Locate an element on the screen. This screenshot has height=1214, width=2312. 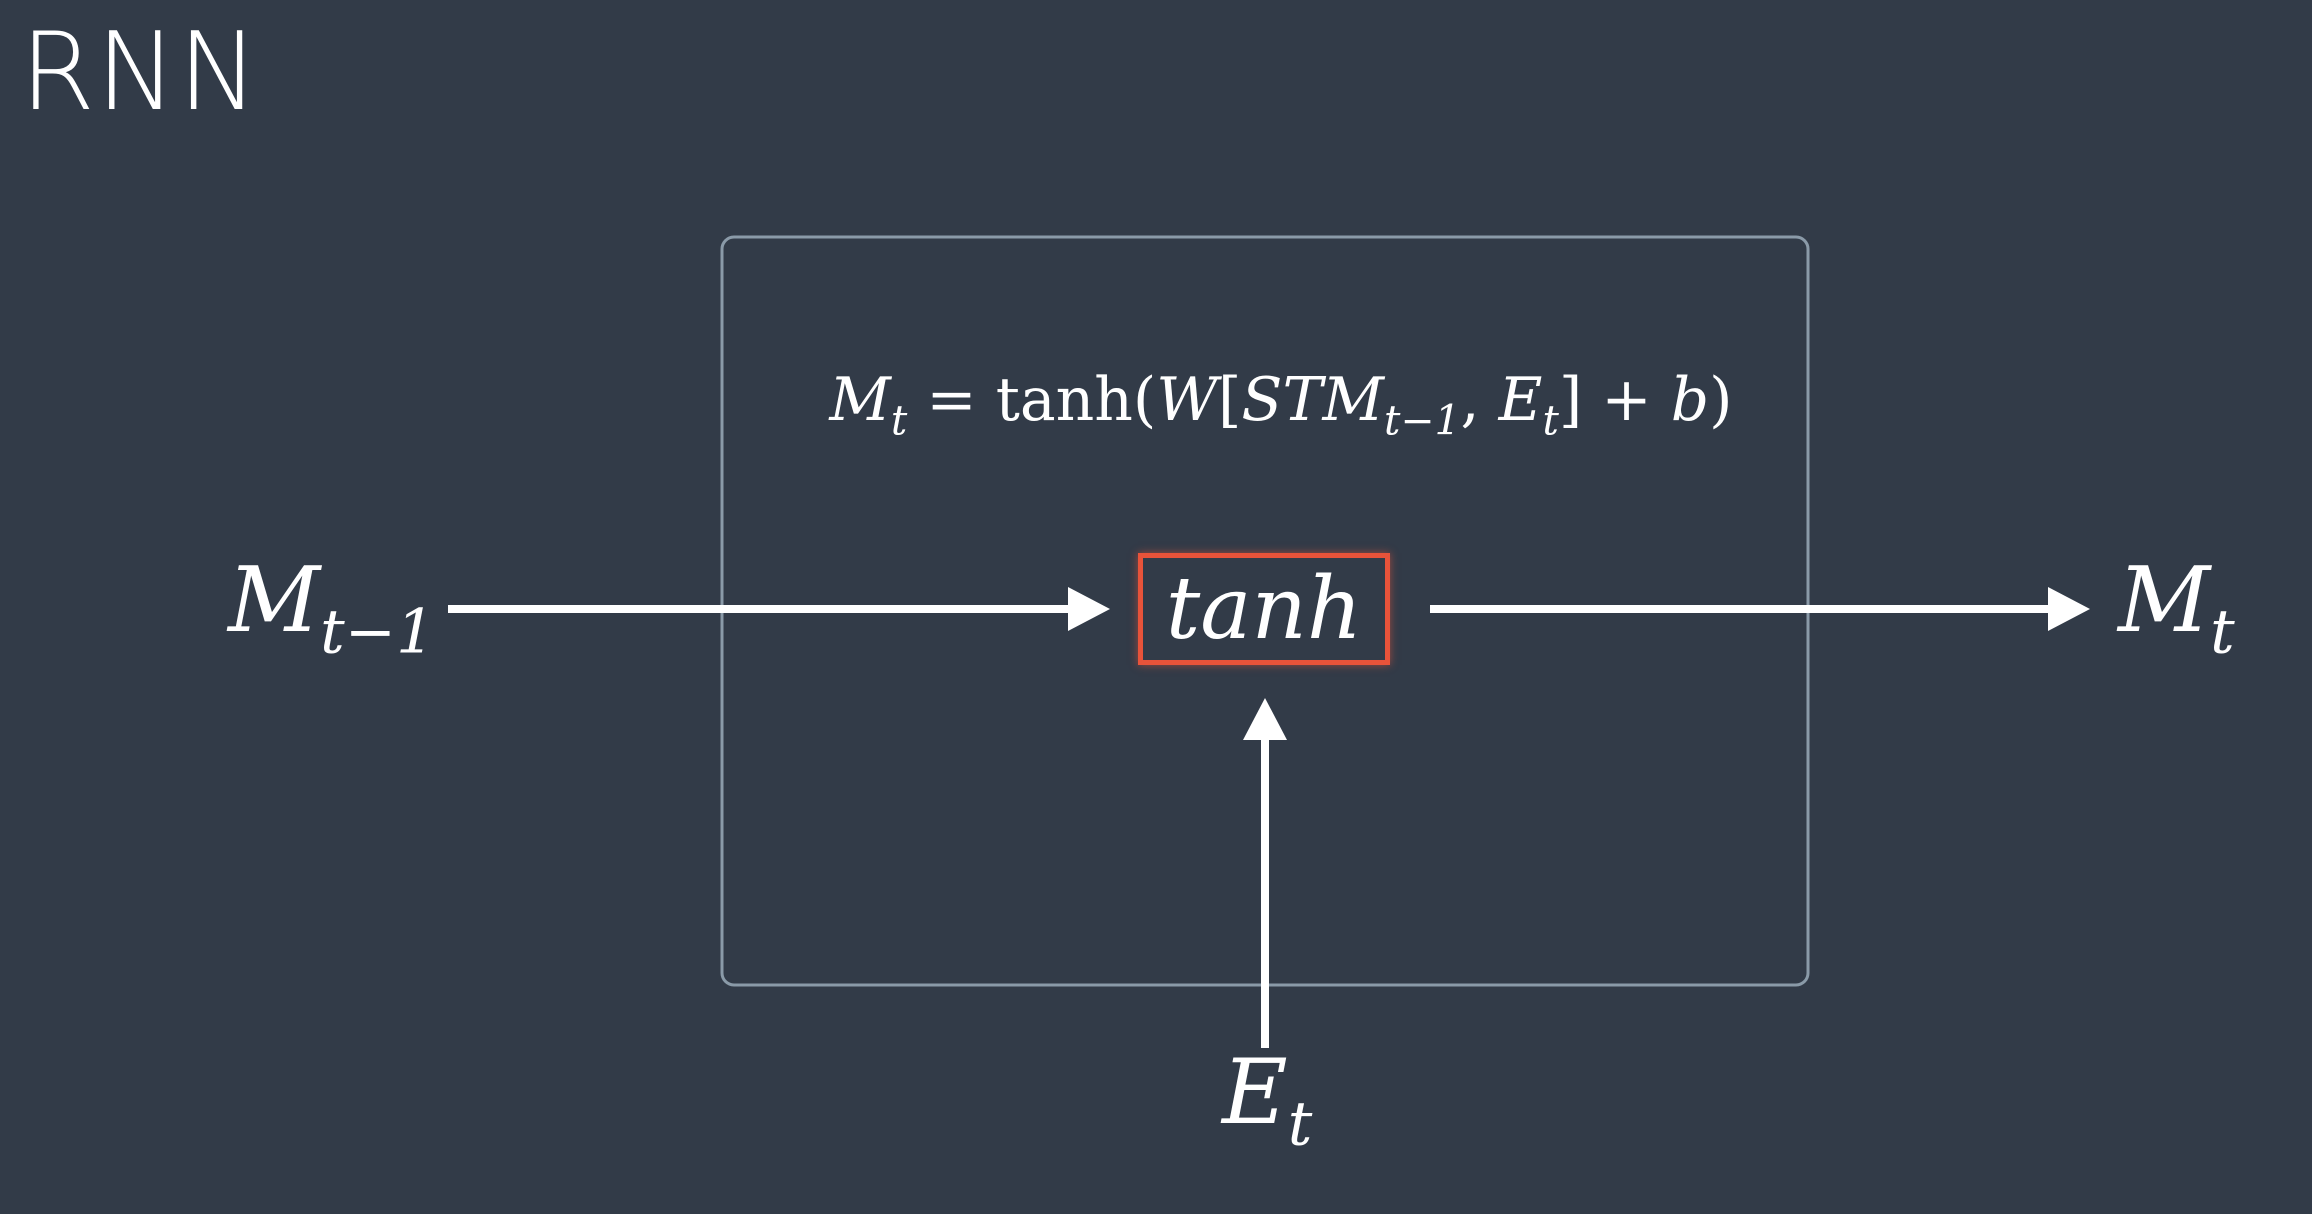
input-arrow is located at coordinates (779, 609).